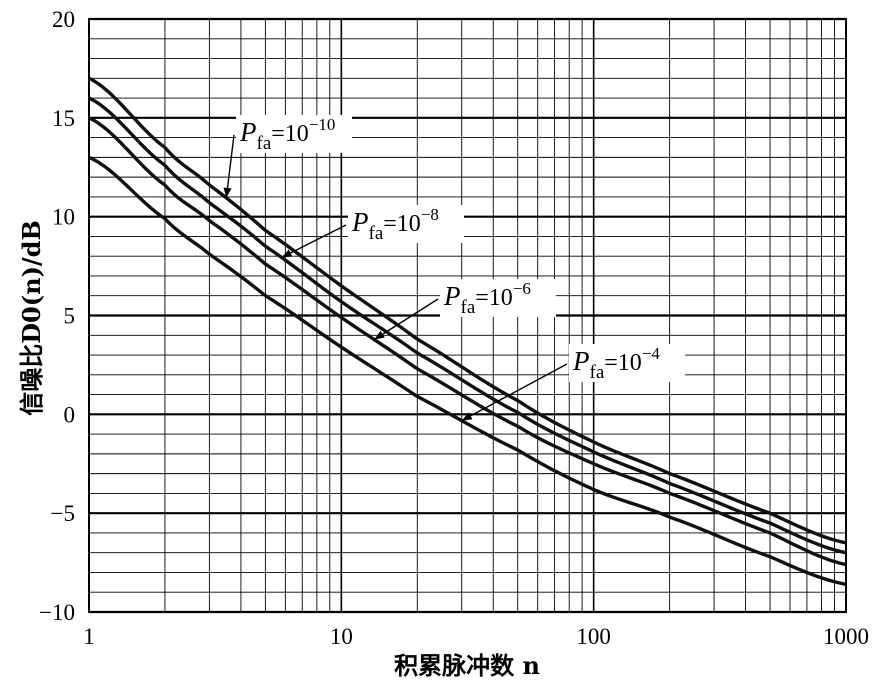 The width and height of the screenshot is (872, 691). What do you see at coordinates (476, 636) in the screenshot?
I see `x-tick-labels: 1 10 100 1000` at bounding box center [476, 636].